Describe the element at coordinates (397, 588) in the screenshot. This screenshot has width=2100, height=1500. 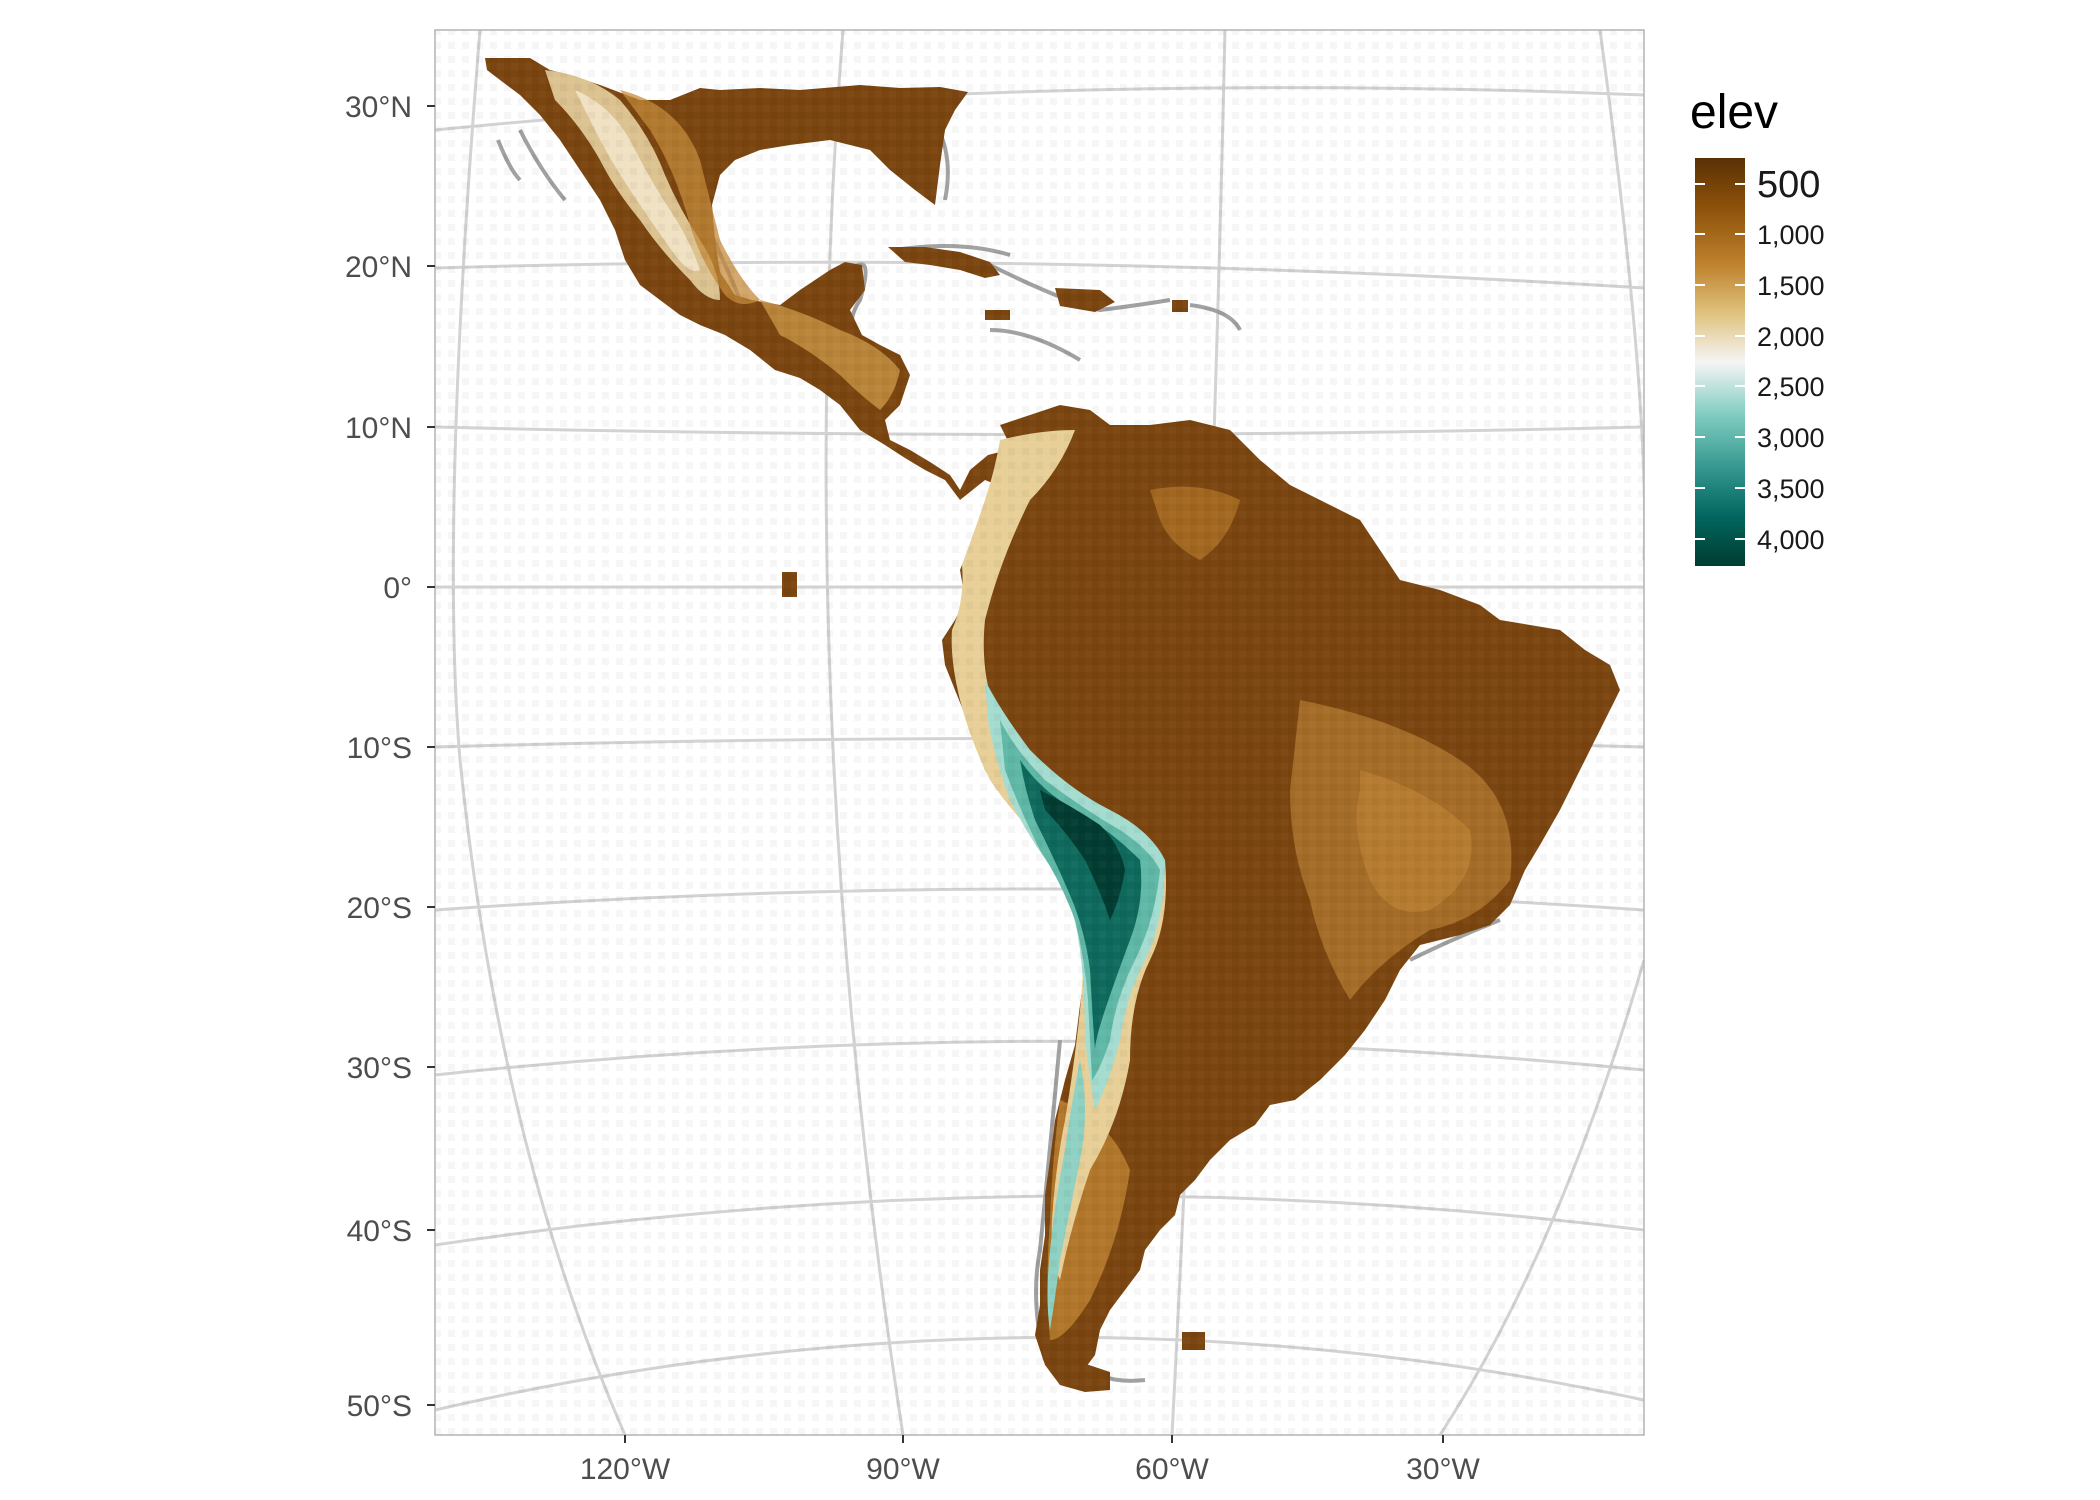
I see `lat-label-0: 0°` at that location.